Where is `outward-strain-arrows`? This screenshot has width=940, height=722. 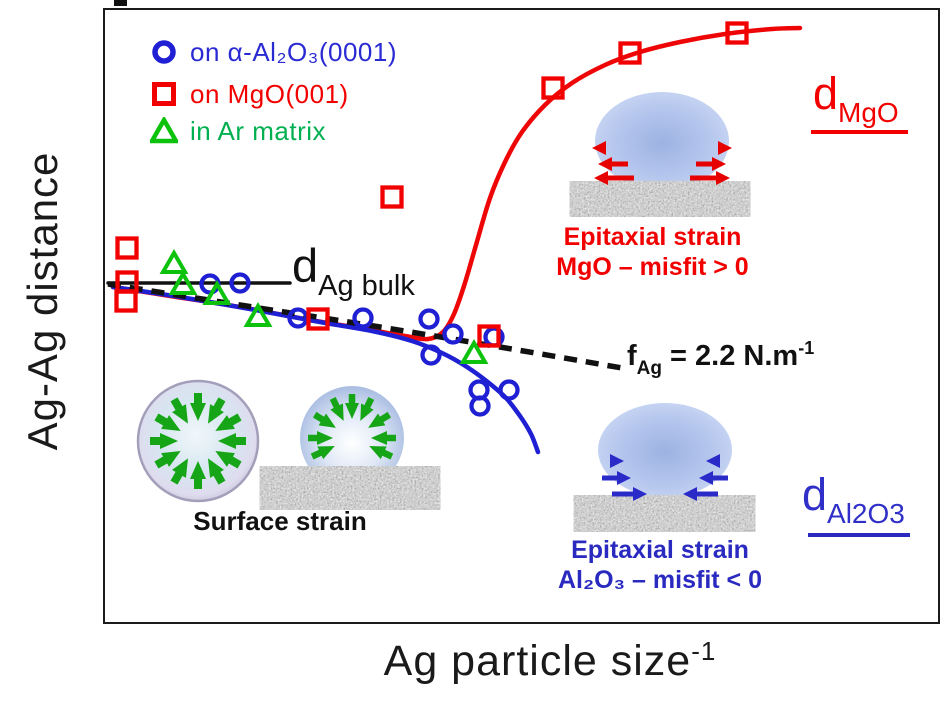 outward-strain-arrows is located at coordinates (662, 163).